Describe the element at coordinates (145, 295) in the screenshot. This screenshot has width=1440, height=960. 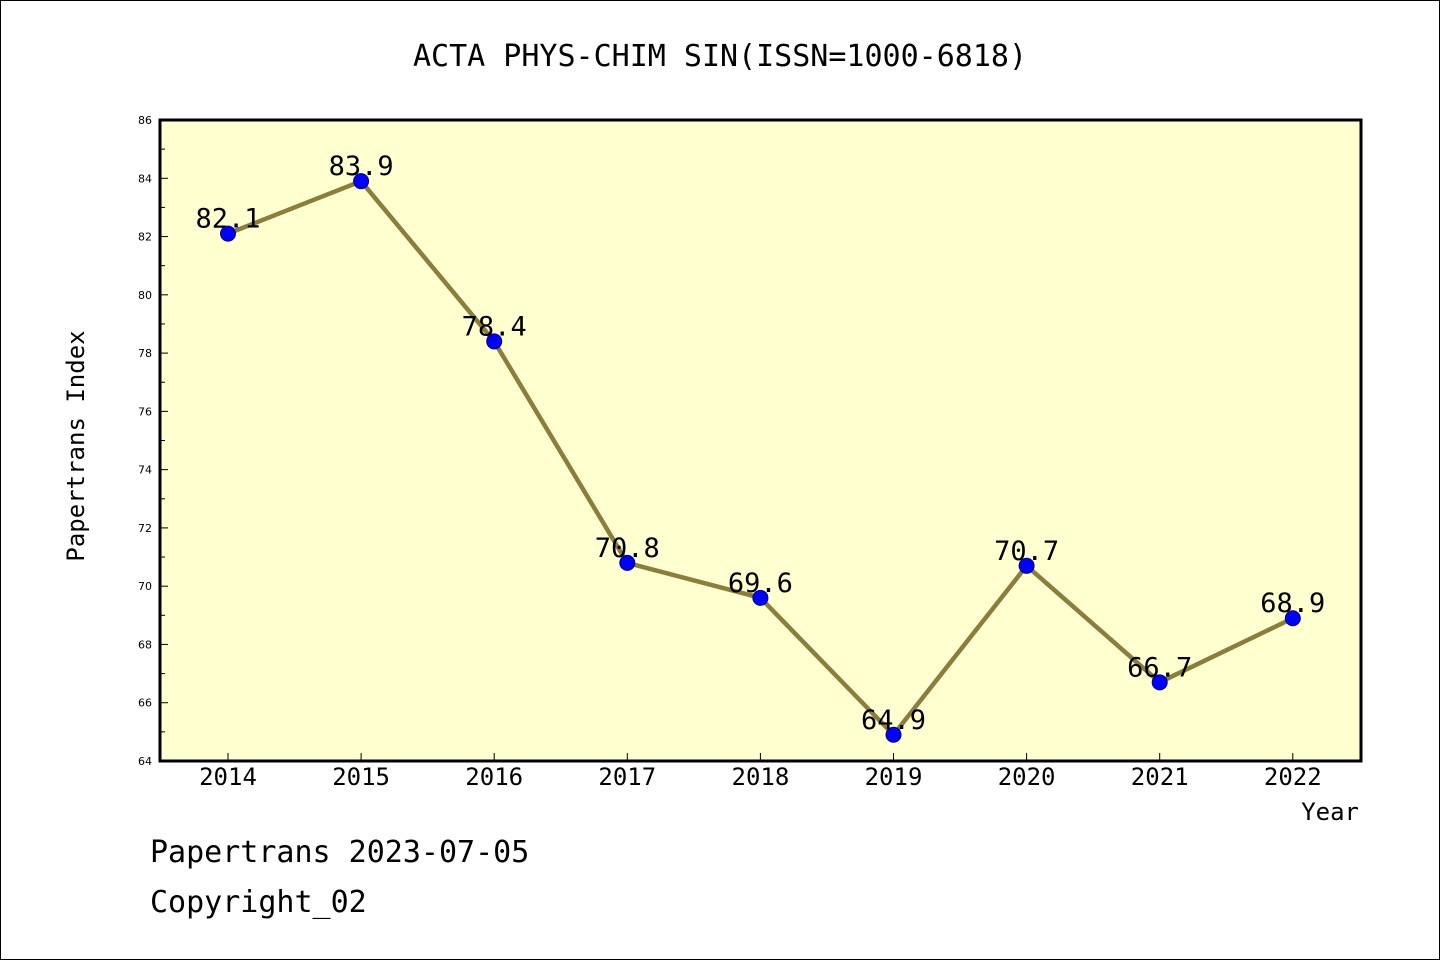
I see `y-tick-label: 80` at that location.